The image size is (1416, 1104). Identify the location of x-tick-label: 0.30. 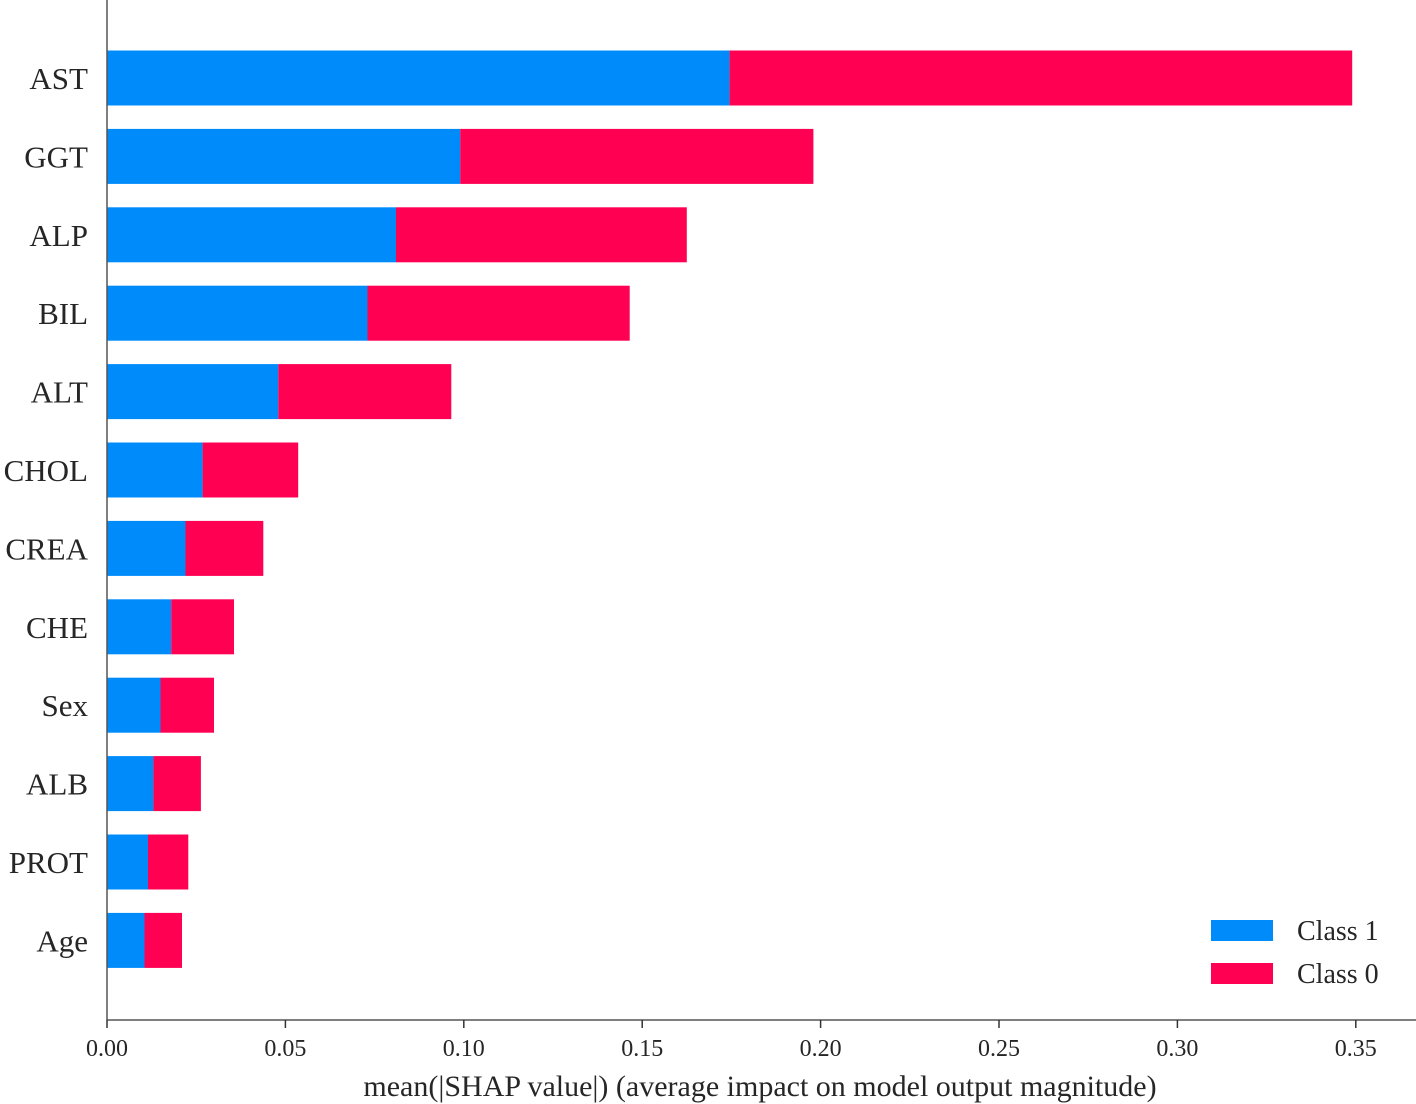
(1177, 1049).